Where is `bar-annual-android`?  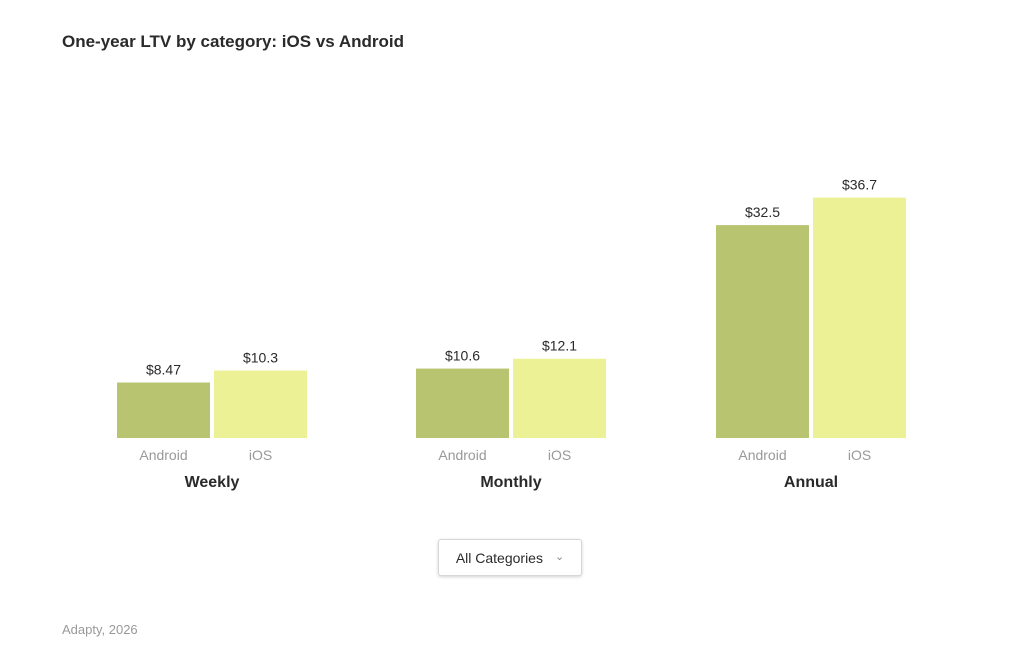 bar-annual-android is located at coordinates (762, 331).